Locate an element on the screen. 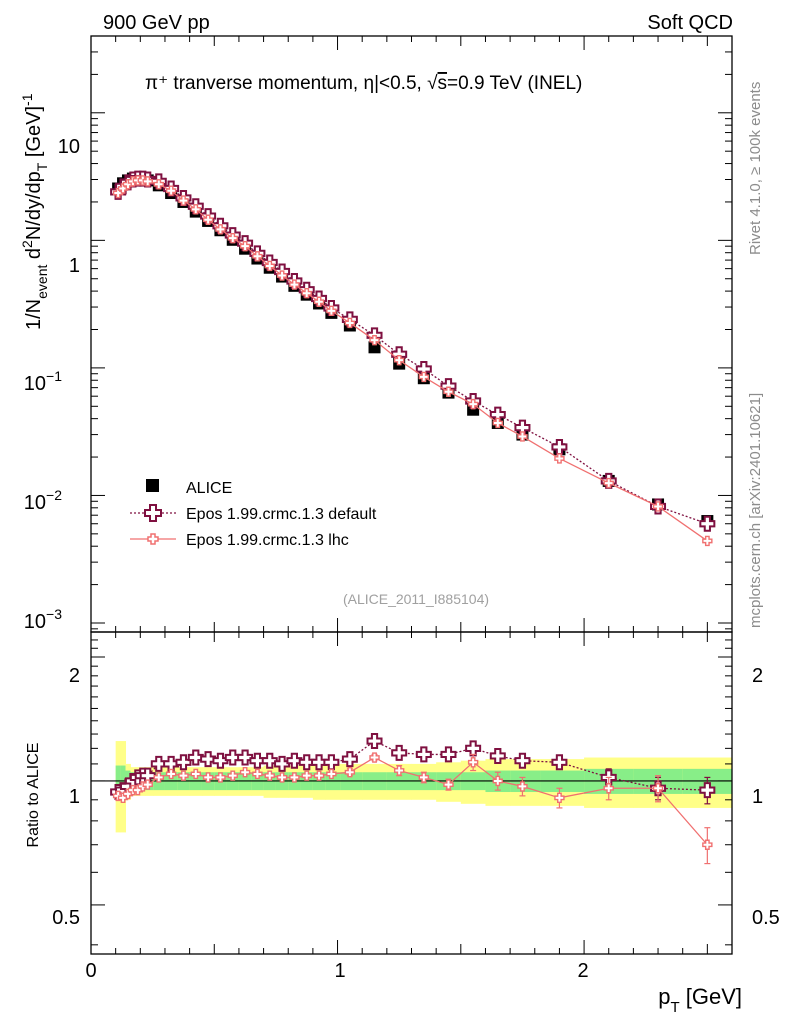 The height and width of the screenshot is (1024, 786). ratio-y-tick-0.5-left: 0.5 is located at coordinates (66, 918).